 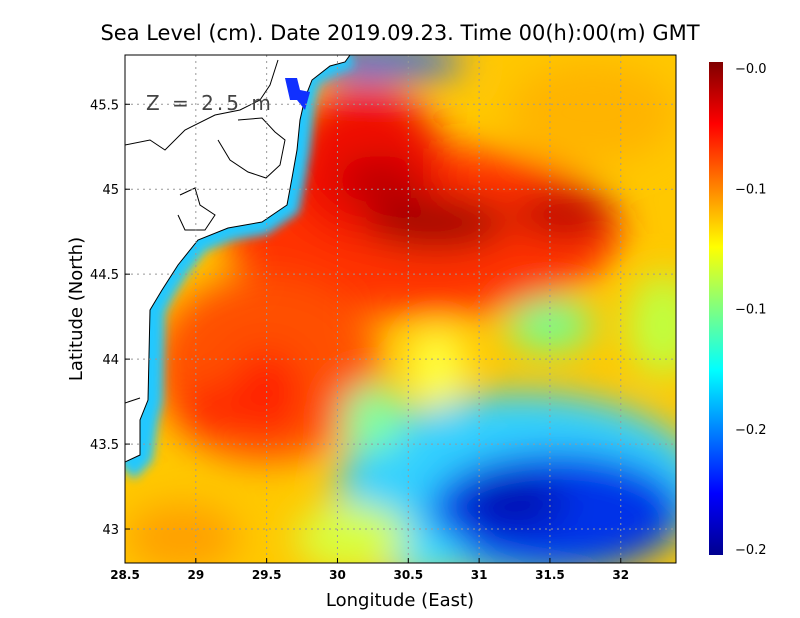 What do you see at coordinates (110, 190) in the screenshot?
I see `y-tick-label: 45` at bounding box center [110, 190].